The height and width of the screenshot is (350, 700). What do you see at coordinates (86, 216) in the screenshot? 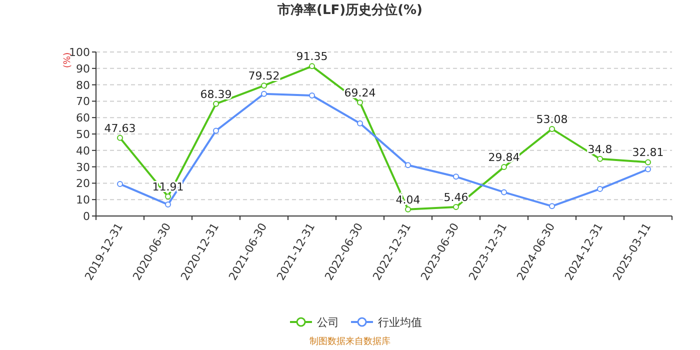
I see `y-tick-label: 0` at bounding box center [86, 216].